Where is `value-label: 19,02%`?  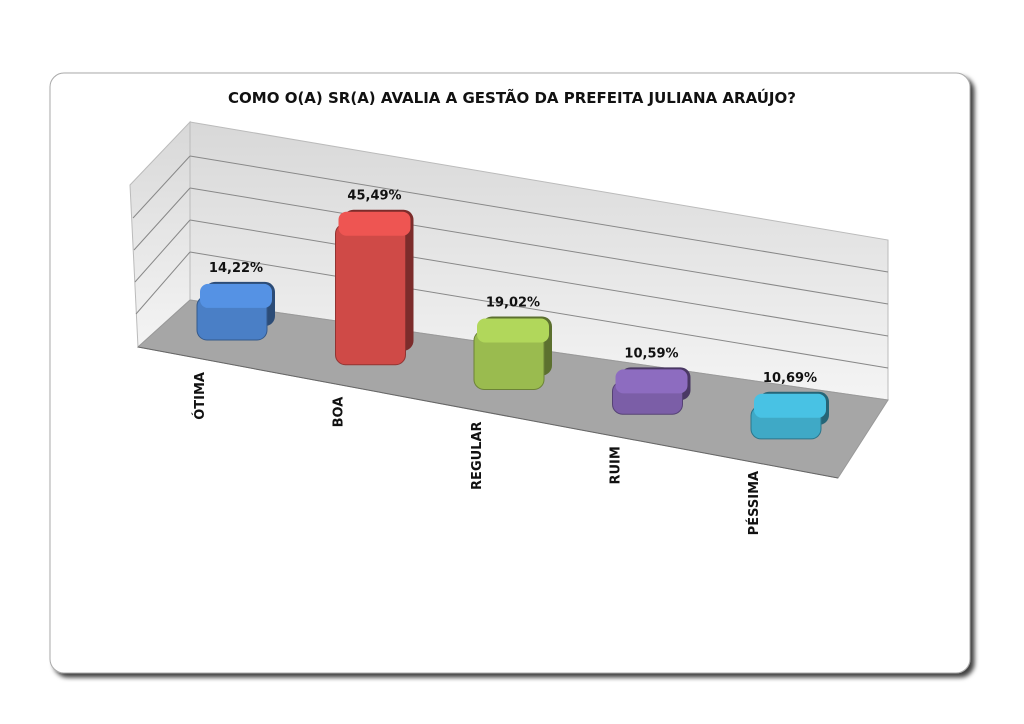 value-label: 19,02% is located at coordinates (513, 303).